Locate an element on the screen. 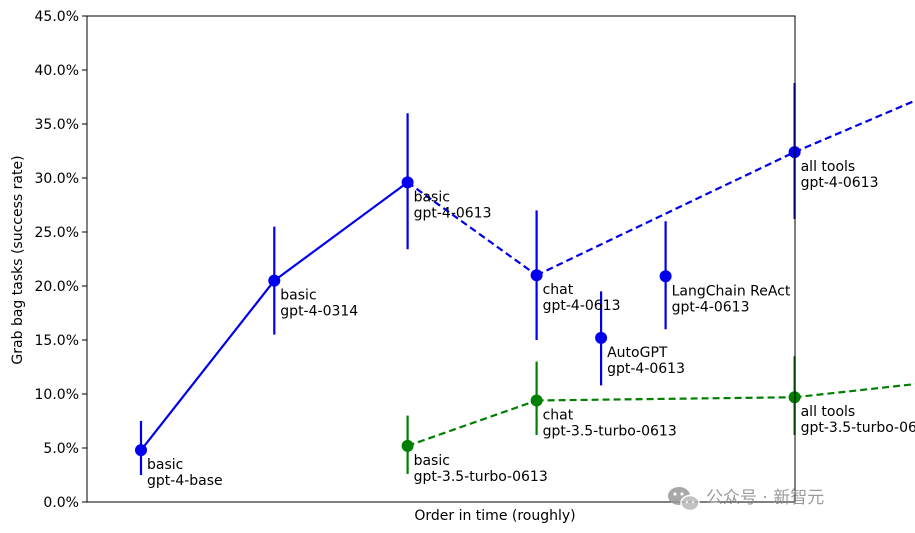 This screenshot has width=915, height=533. y-tick-label: 0.0% is located at coordinates (61, 503).